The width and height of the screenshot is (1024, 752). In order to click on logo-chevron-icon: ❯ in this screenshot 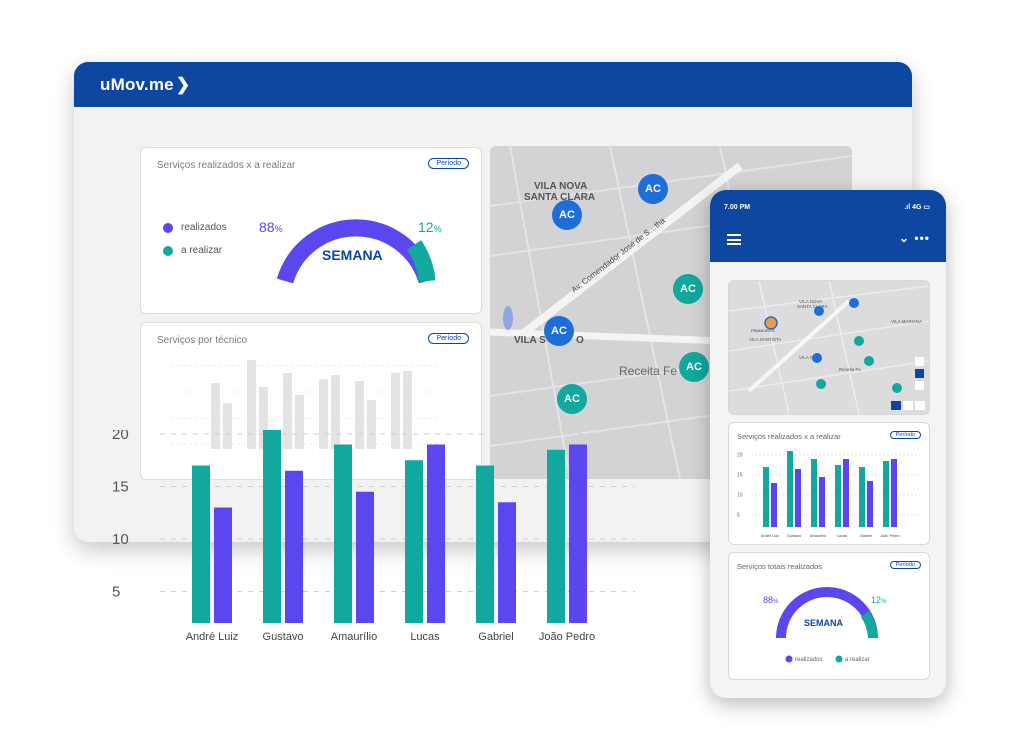, I will do `click(183, 84)`.